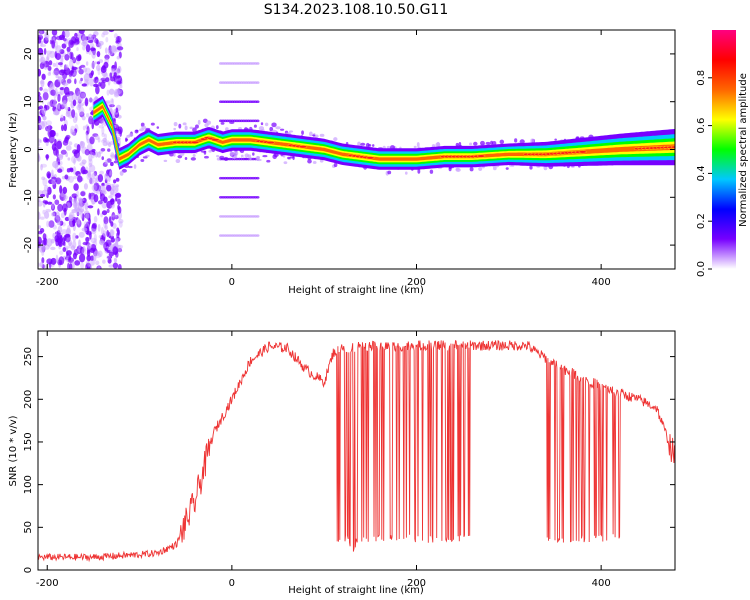  I want to click on spectrogram-peak-mark, so click(195, 142).